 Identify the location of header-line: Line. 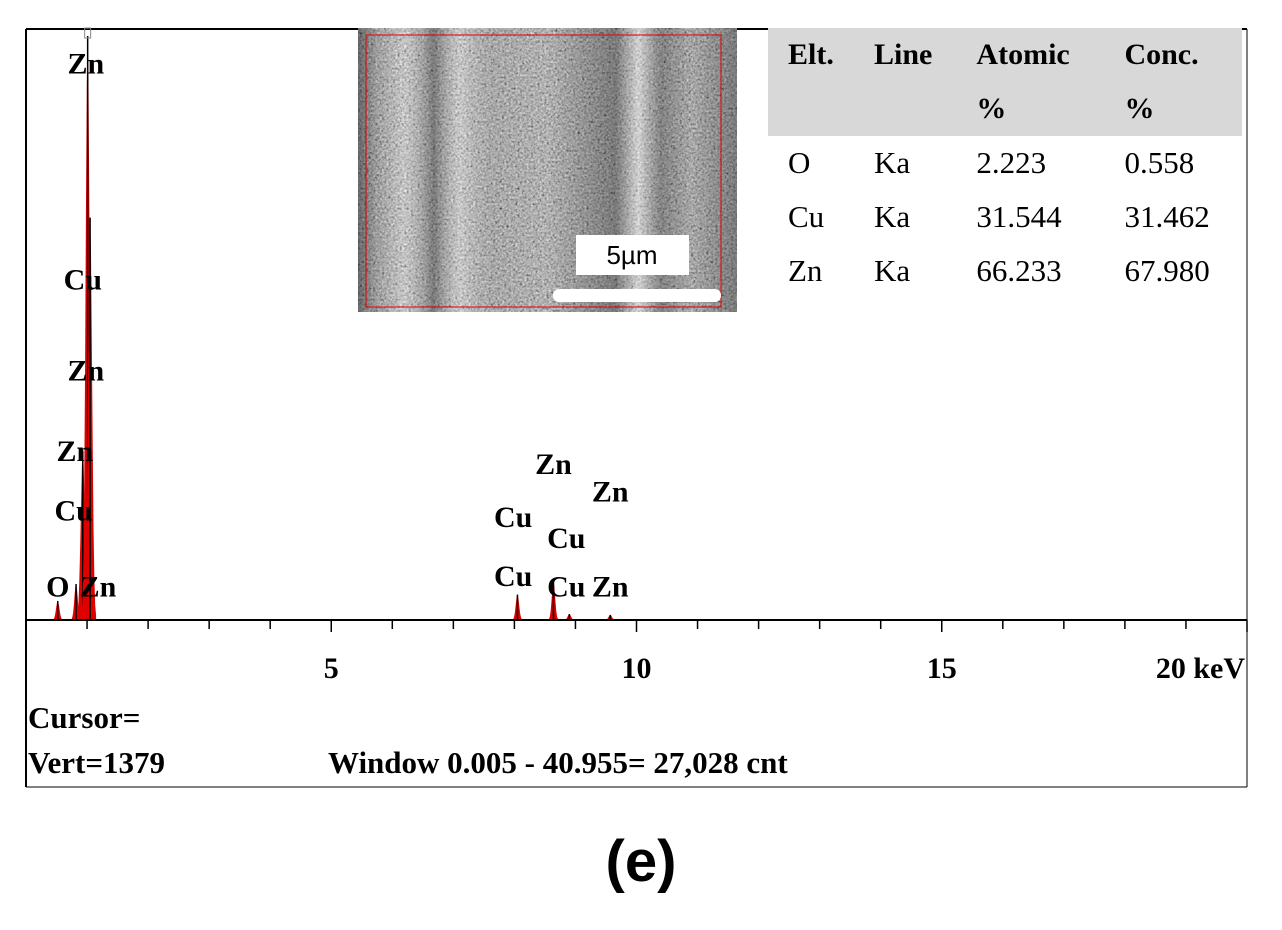
(905, 82).